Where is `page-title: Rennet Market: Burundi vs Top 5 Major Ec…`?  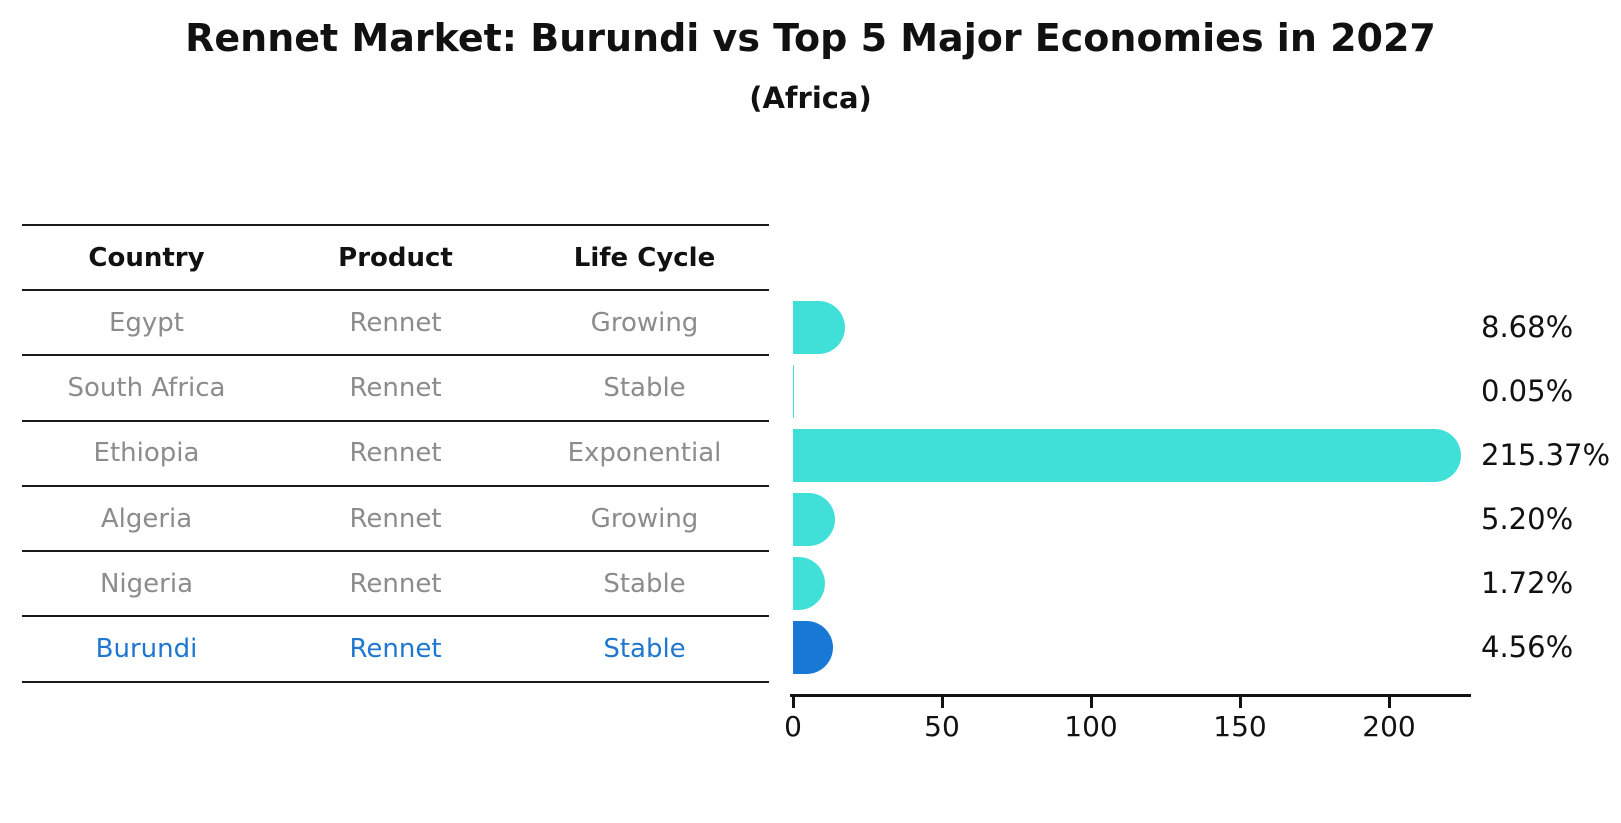 page-title: Rennet Market: Burundi vs Top 5 Major Ec… is located at coordinates (810, 38).